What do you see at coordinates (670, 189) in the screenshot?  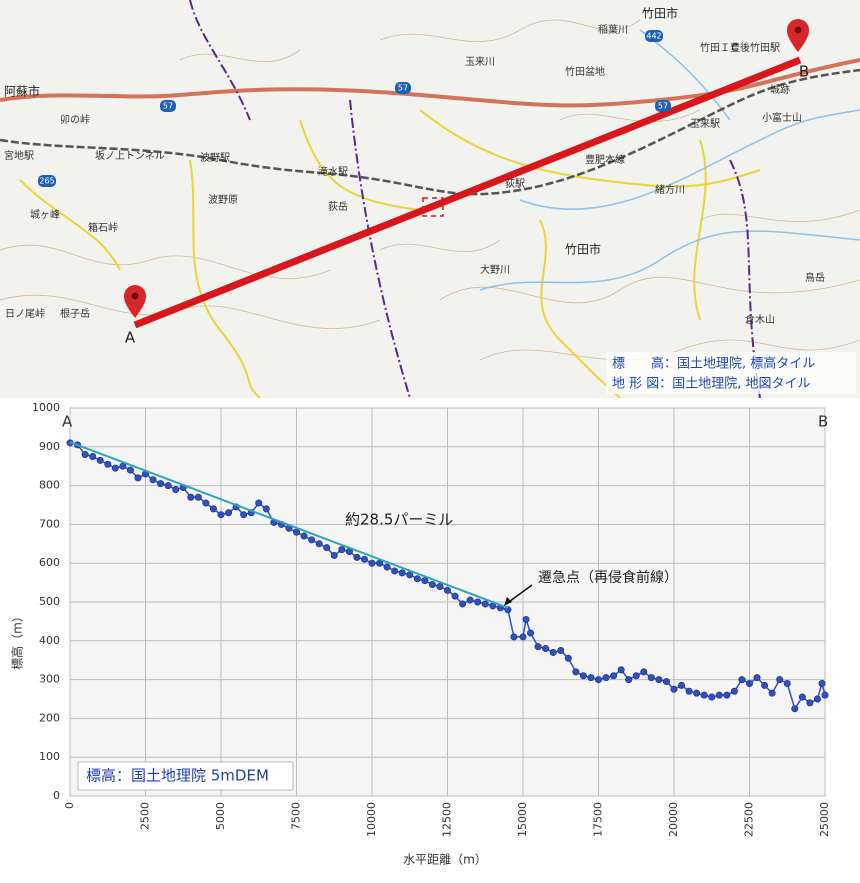 I see `river-label: 緒方川` at bounding box center [670, 189].